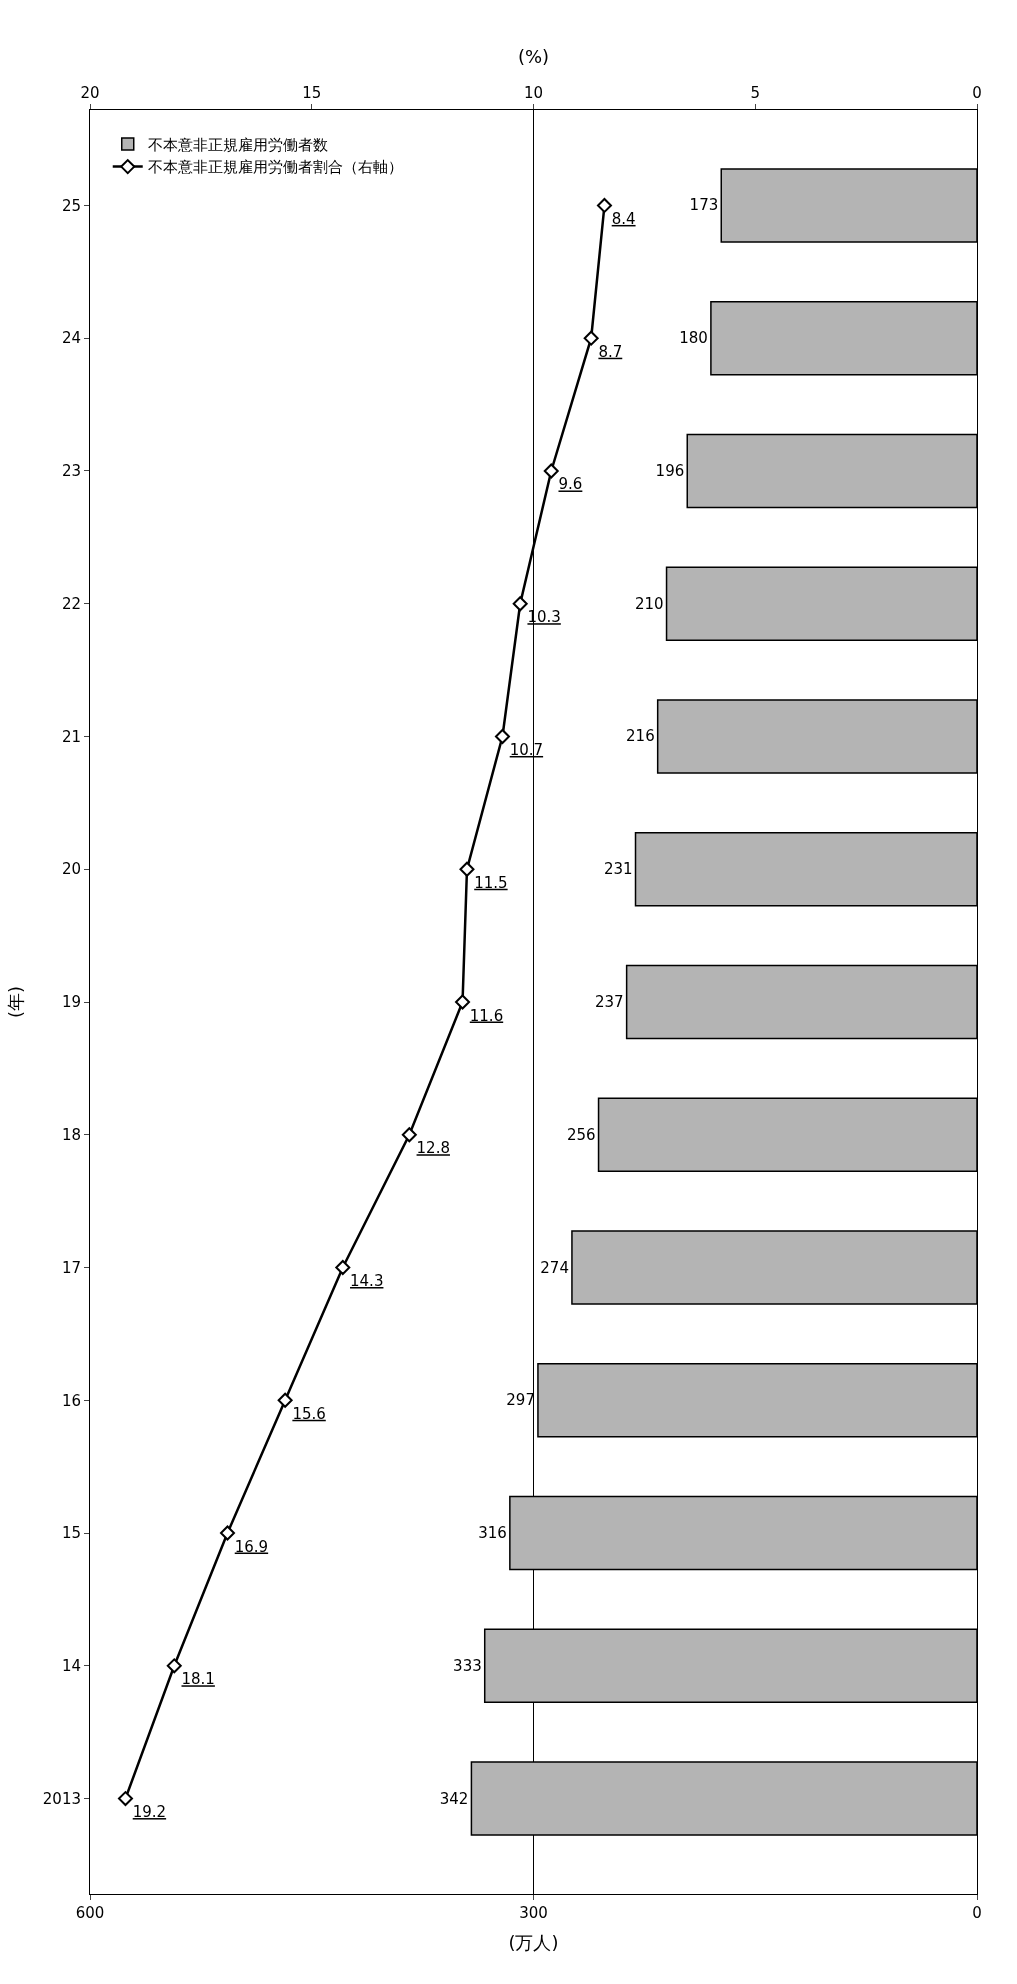 This screenshot has width=1017, height=1984. Describe the element at coordinates (71, 736) in the screenshot. I see `y-tick-label: 21` at that location.